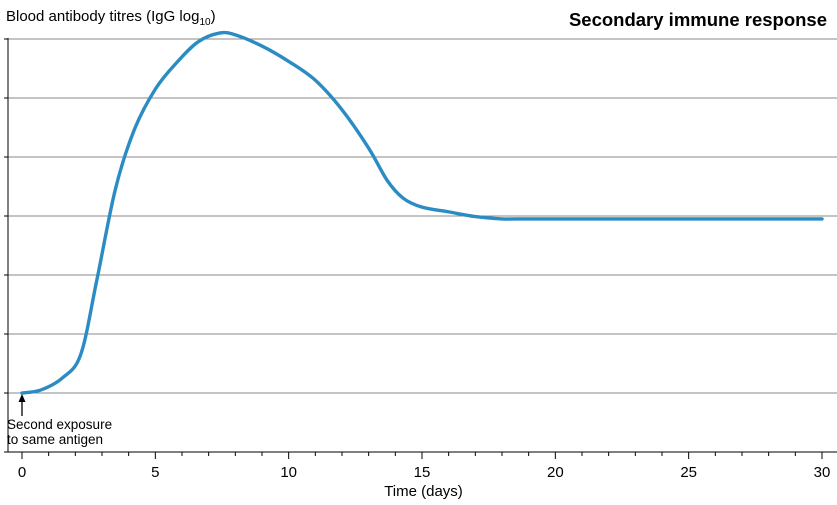  Describe the element at coordinates (60, 424) in the screenshot. I see `annotation-line-1: Second exposure` at that location.